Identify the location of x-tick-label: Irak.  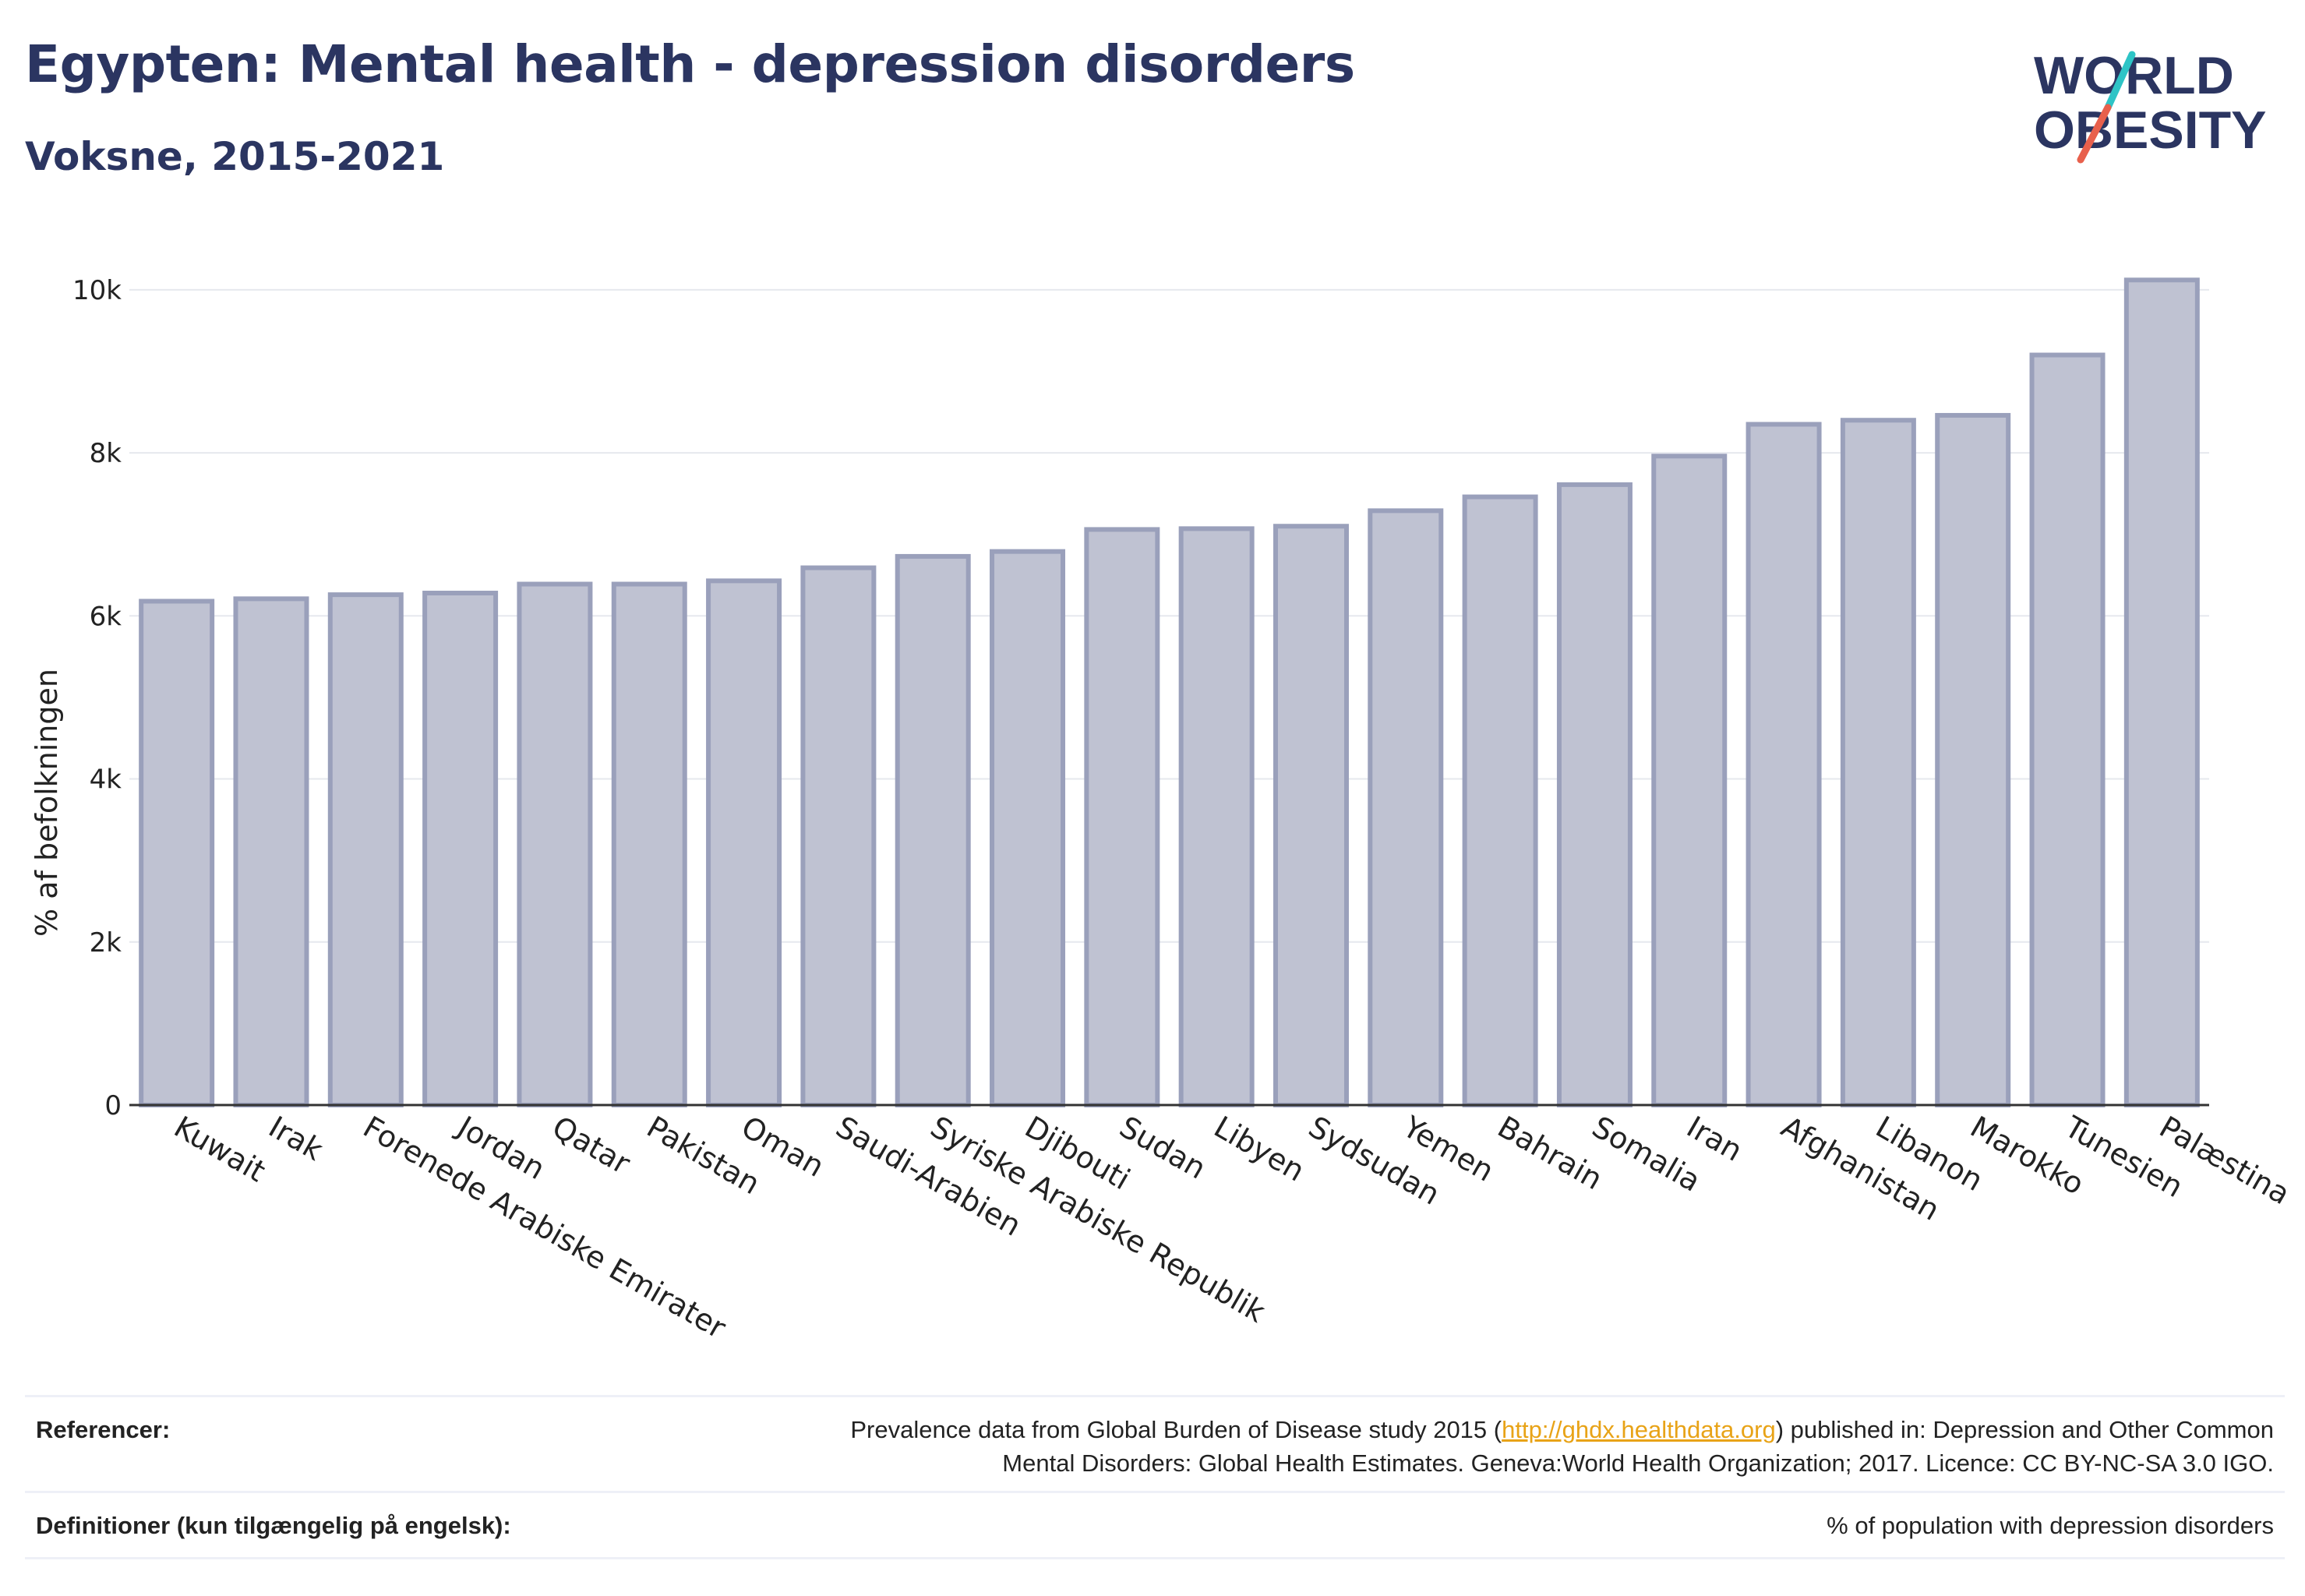
(295, 1138).